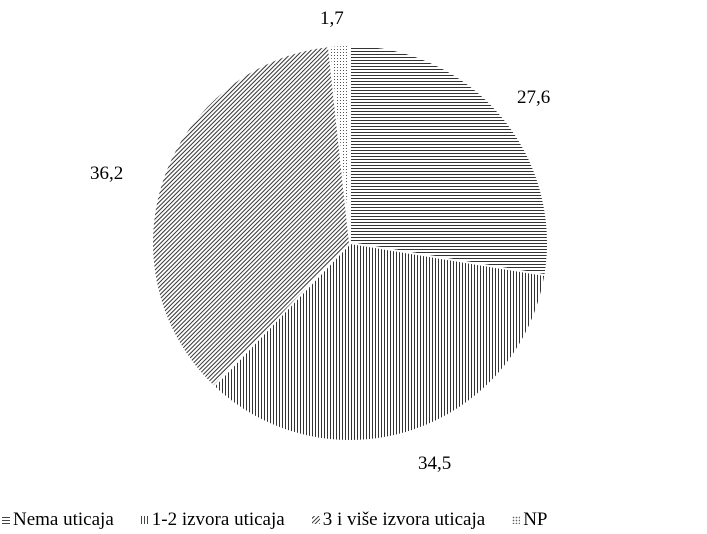  I want to click on legend-label: Nema uticaja, so click(63, 519).